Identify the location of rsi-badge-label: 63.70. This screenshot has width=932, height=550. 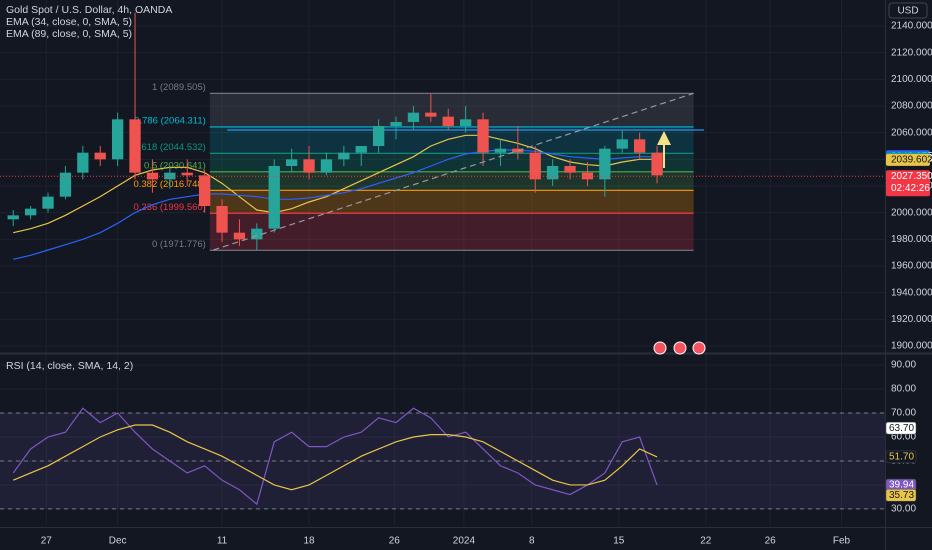
(901, 428).